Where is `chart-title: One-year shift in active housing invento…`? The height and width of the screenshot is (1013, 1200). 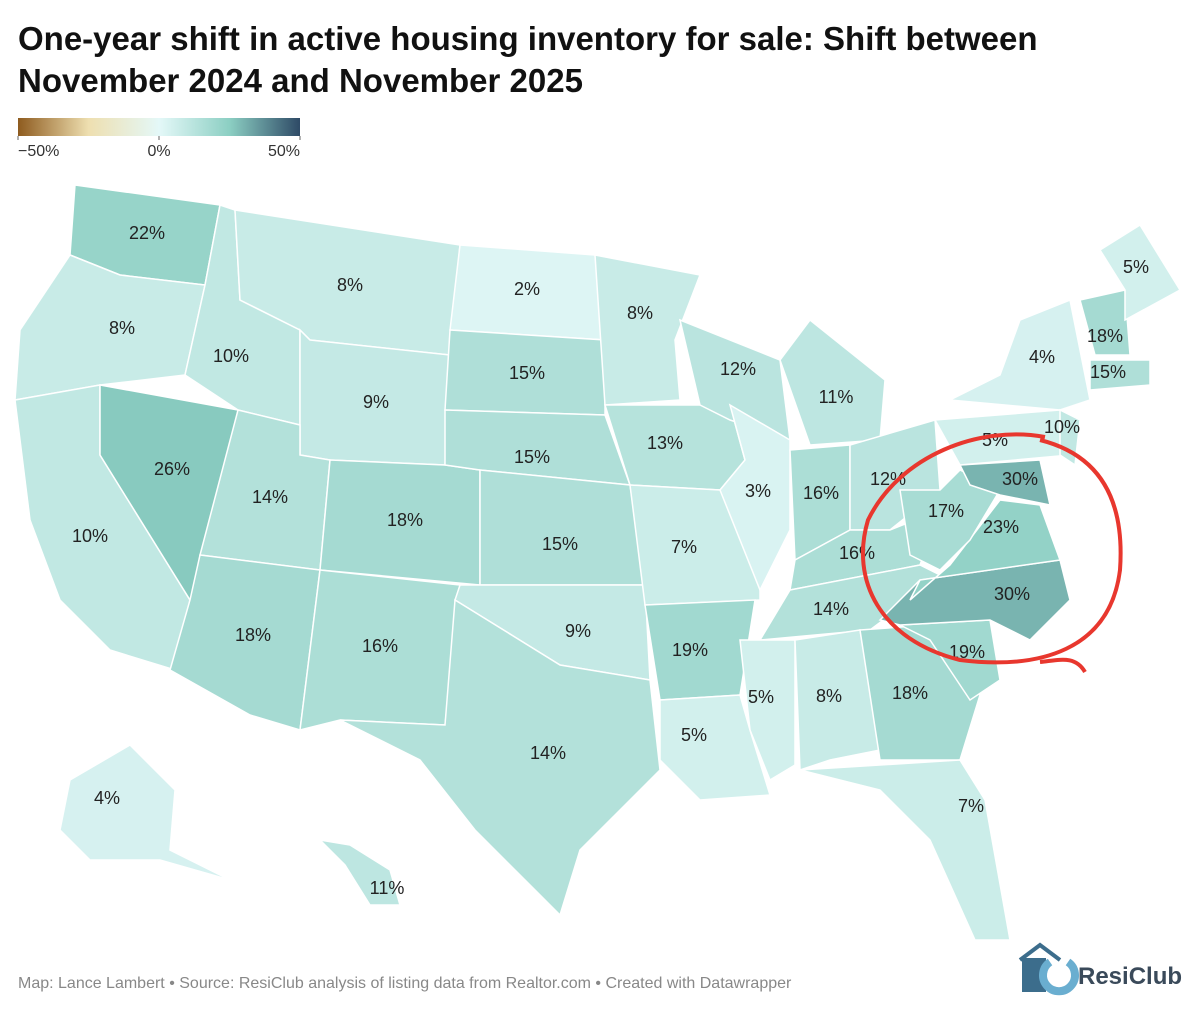 chart-title: One-year shift in active housing invento… is located at coordinates (528, 59).